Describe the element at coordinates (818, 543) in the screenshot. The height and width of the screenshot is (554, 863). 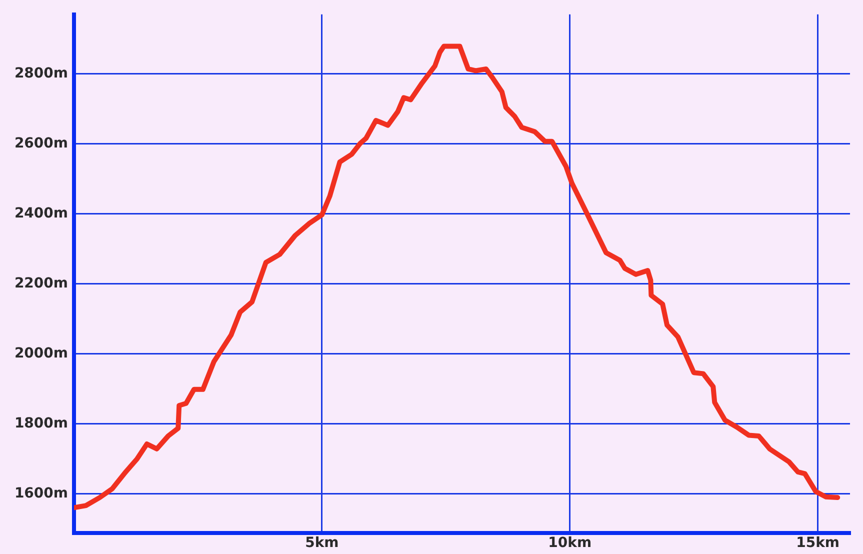
I see `x-tick-label: 15km` at that location.